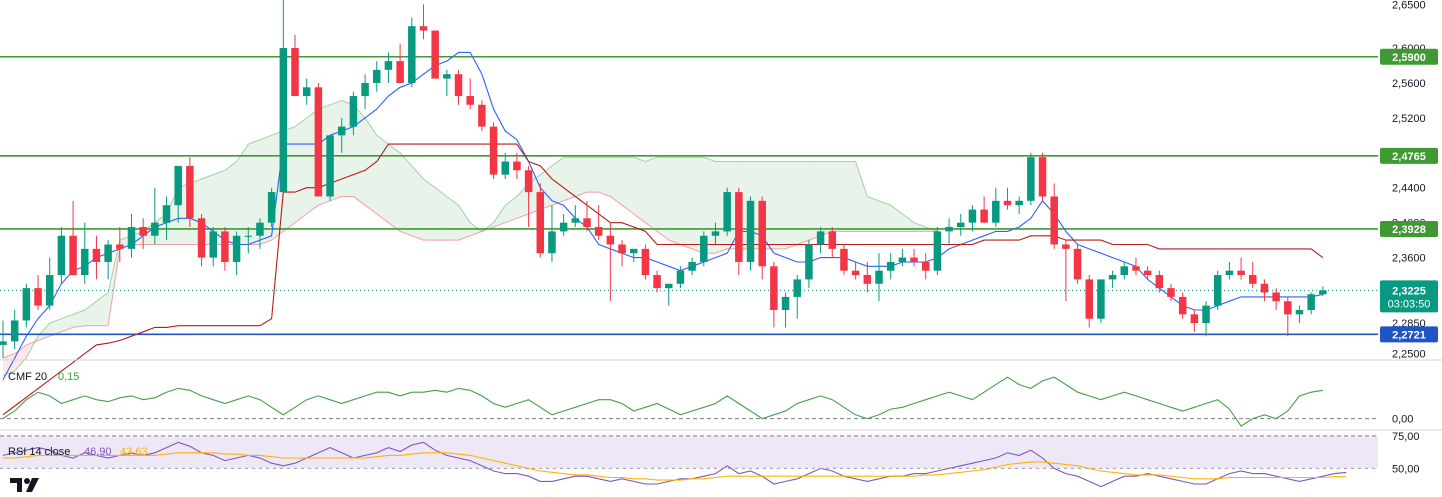 The height and width of the screenshot is (497, 1442). Describe the element at coordinates (98, 452) in the screenshot. I see `rsi-legend-value: 46,90` at that location.